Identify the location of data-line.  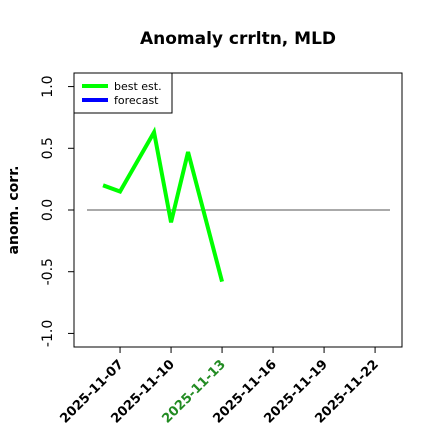
(163, 204).